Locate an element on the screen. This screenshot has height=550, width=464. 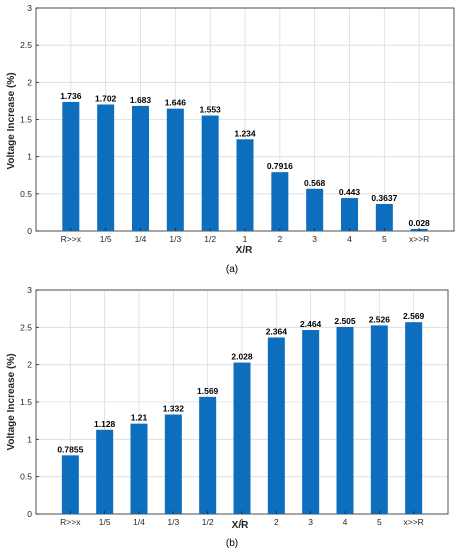
chart-b-xtick-label: 5 is located at coordinates (379, 522).